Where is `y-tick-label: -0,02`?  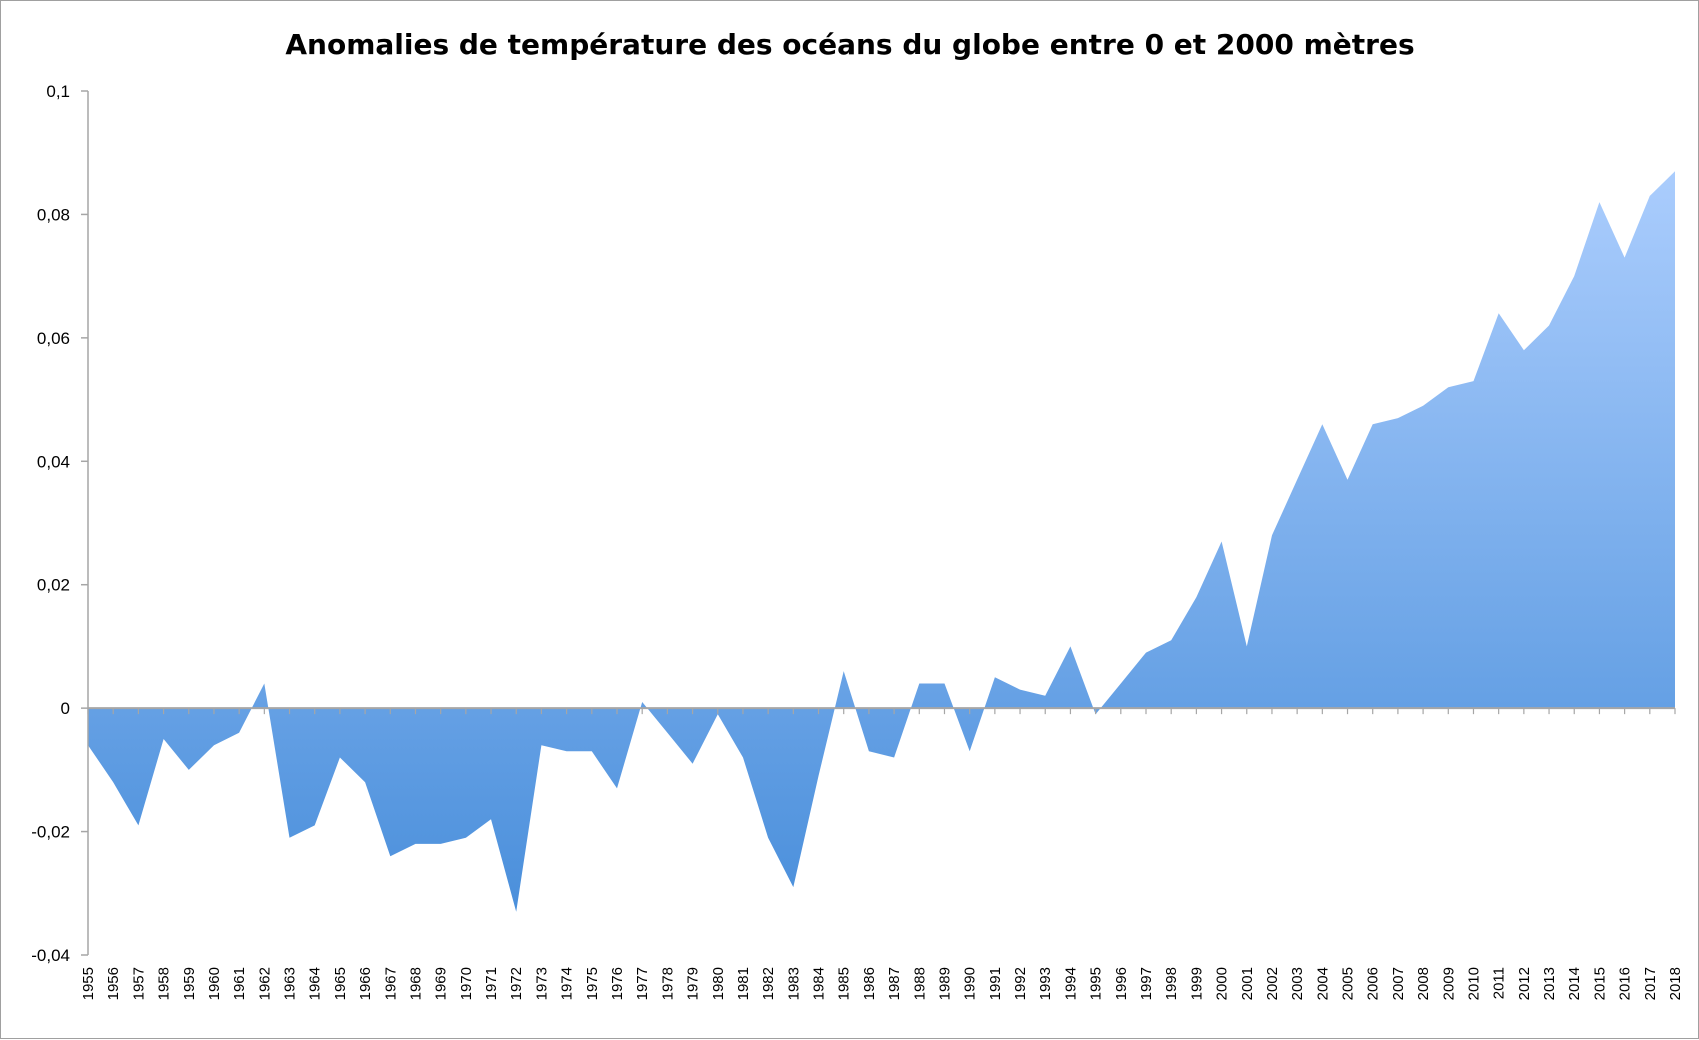 y-tick-label: -0,02 is located at coordinates (50, 832).